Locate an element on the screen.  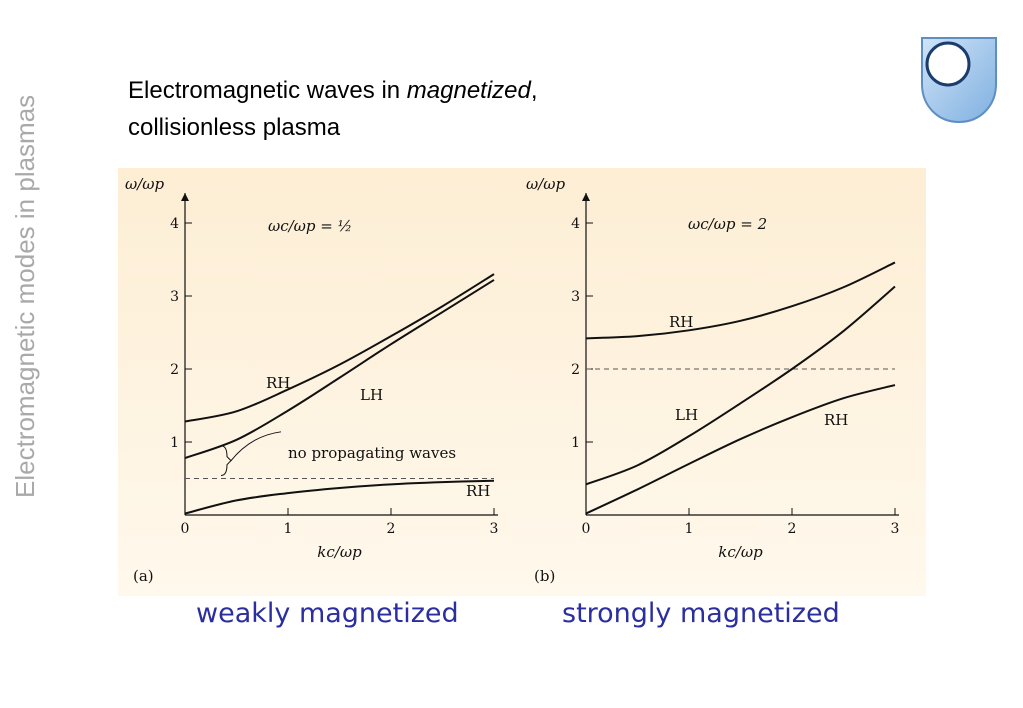
region-leader-line is located at coordinates (256, 446).